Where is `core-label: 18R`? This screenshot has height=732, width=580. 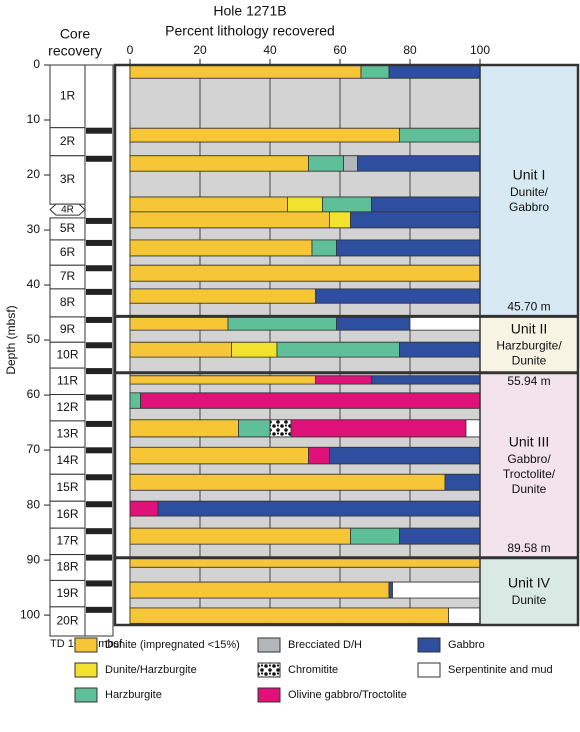 core-label: 18R is located at coordinates (67, 567).